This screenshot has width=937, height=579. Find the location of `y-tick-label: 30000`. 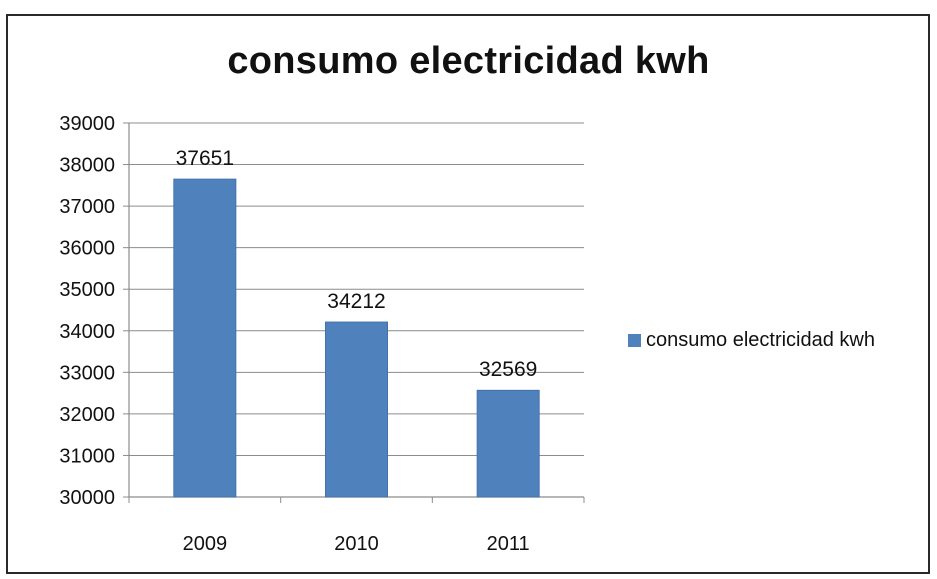

y-tick-label: 30000 is located at coordinates (87, 498).